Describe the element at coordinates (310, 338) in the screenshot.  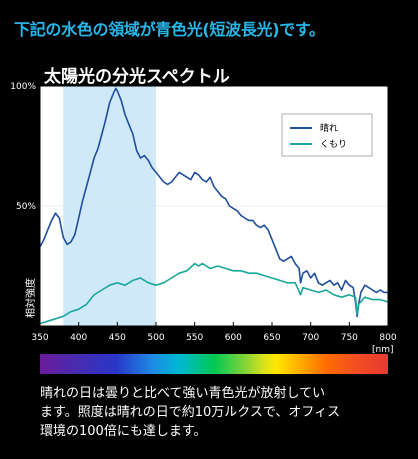
I see `x-tick-label: 700` at that location.